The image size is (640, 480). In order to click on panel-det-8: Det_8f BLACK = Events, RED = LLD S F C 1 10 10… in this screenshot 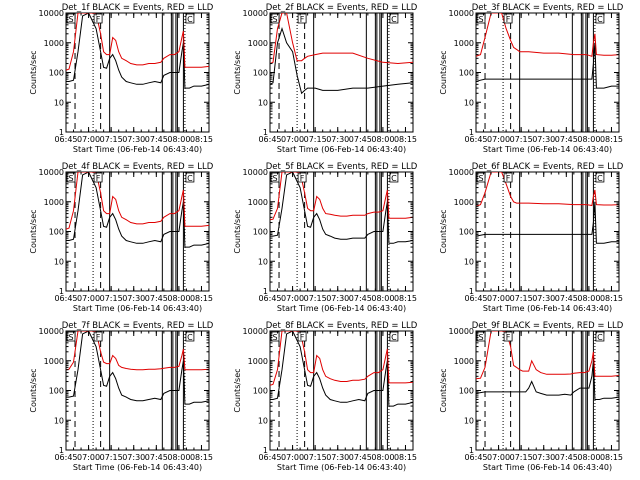, I will do `click(325, 396)`.